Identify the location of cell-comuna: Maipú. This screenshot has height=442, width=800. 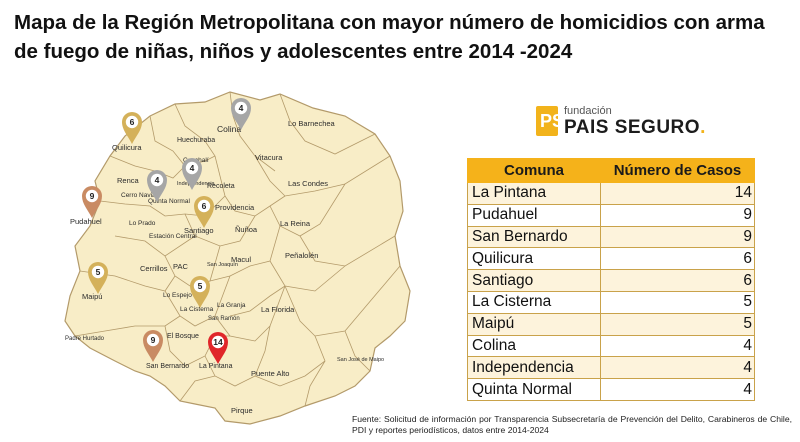
(534, 324).